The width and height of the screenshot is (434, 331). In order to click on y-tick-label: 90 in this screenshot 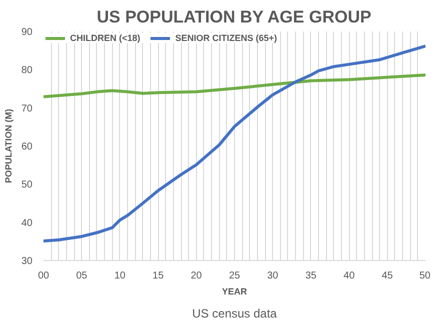, I will do `click(27, 32)`.